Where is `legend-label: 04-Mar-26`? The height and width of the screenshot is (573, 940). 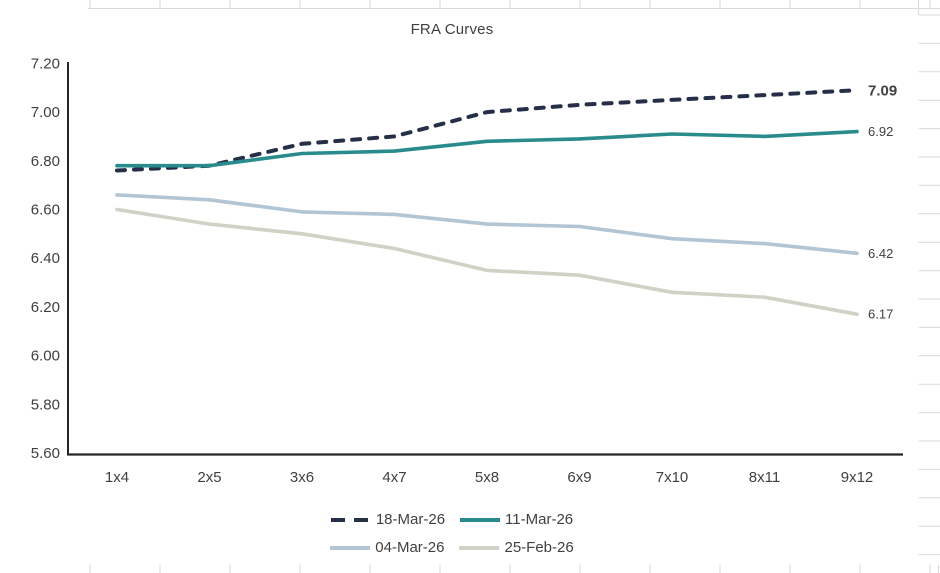
legend-label: 04-Mar-26 is located at coordinates (410, 547).